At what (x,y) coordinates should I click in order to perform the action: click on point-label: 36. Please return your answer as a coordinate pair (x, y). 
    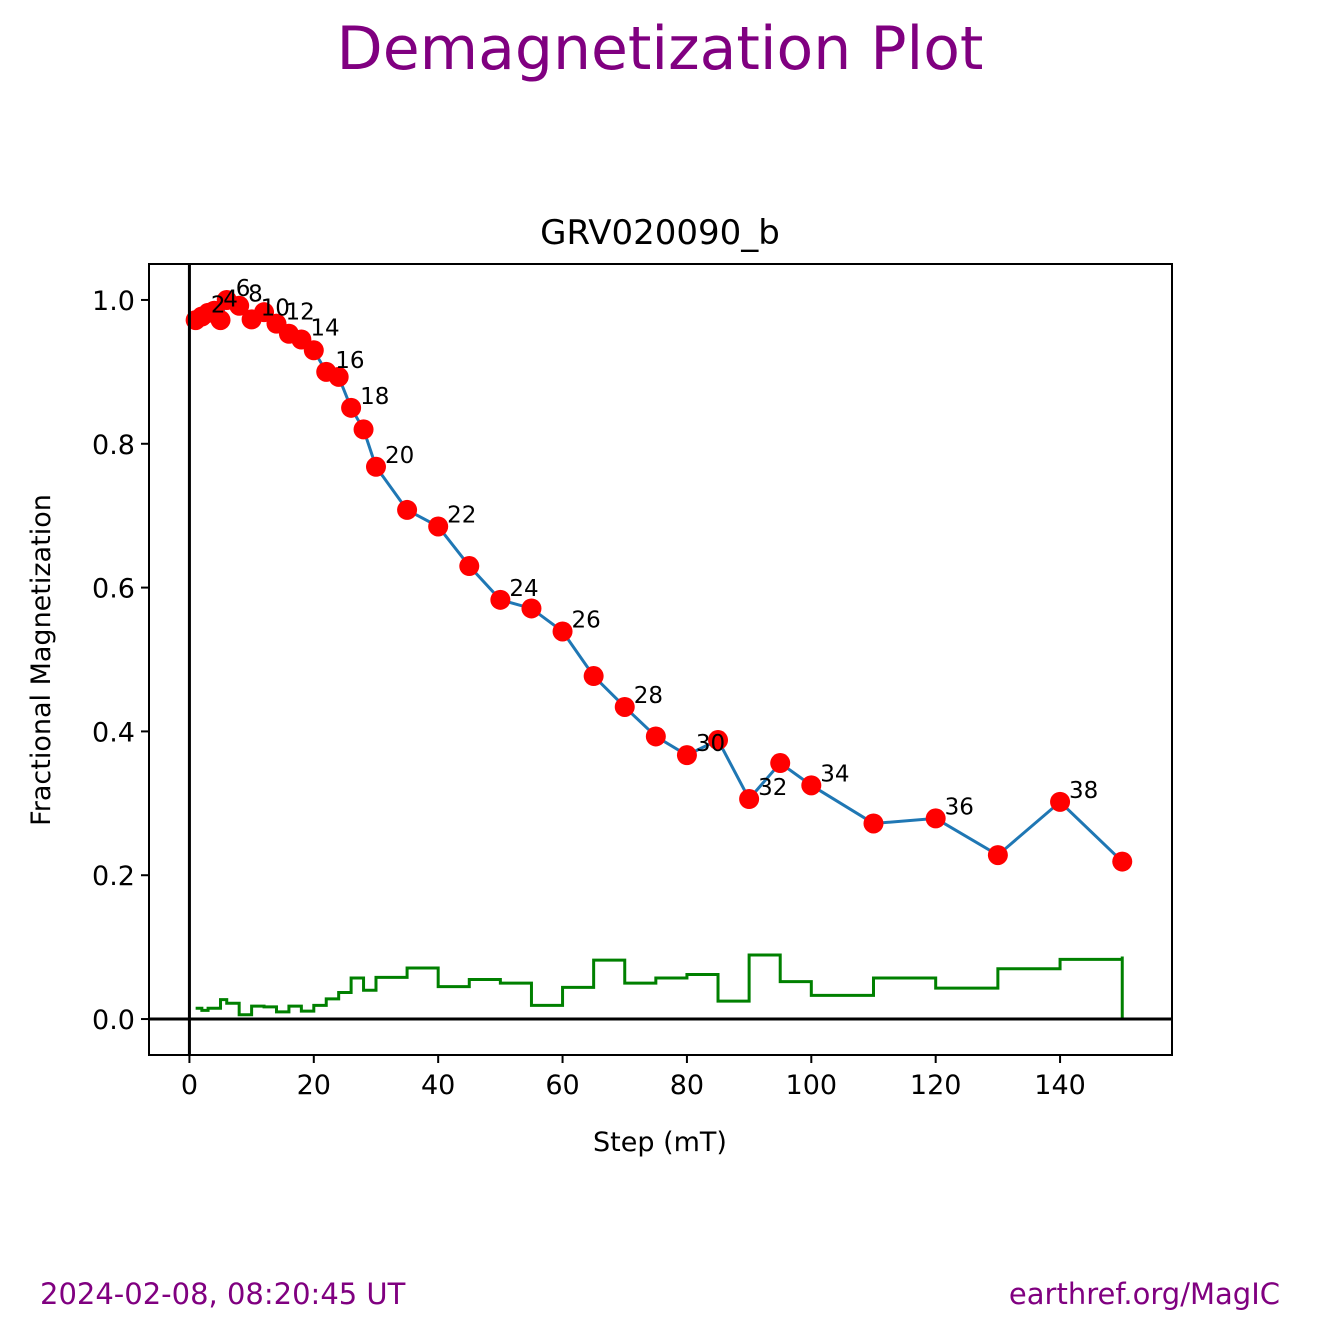
    Looking at the image, I should click on (959, 807).